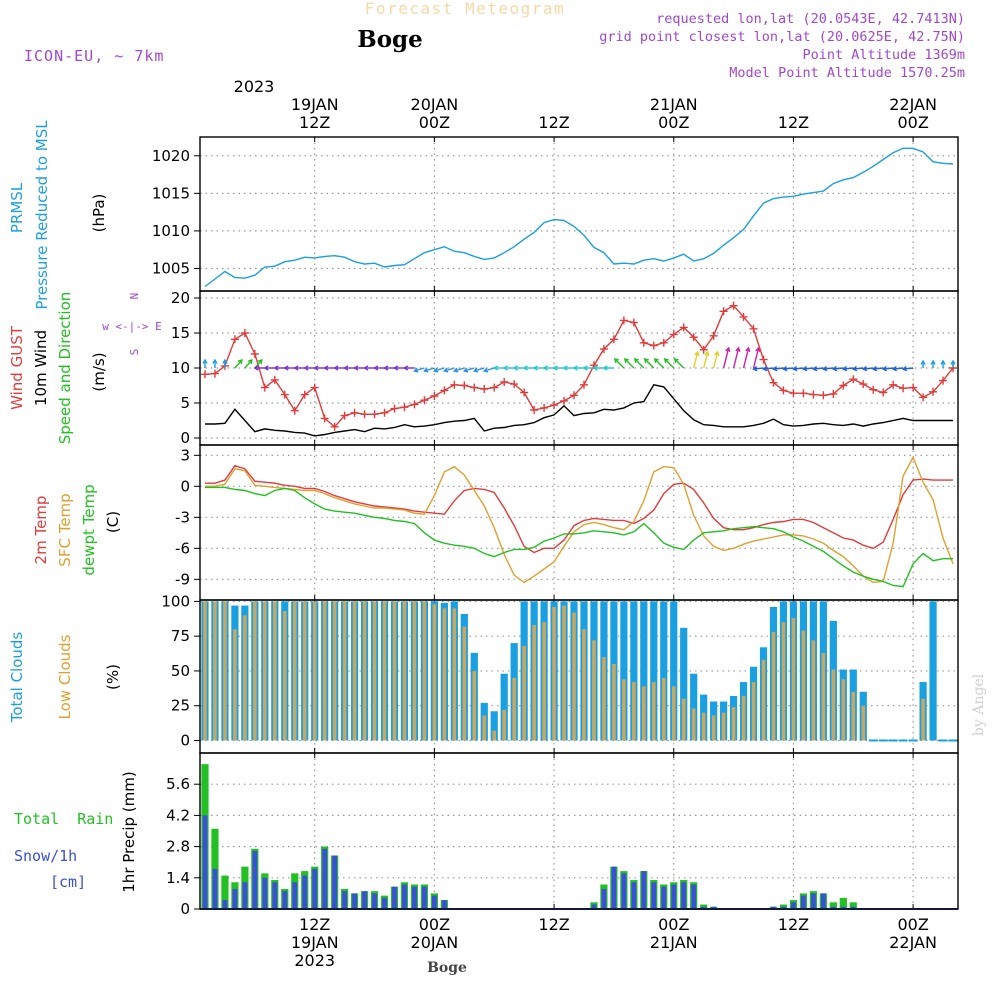 The width and height of the screenshot is (1000, 1000). What do you see at coordinates (182, 579) in the screenshot?
I see `y-tick-label: -9` at bounding box center [182, 579].